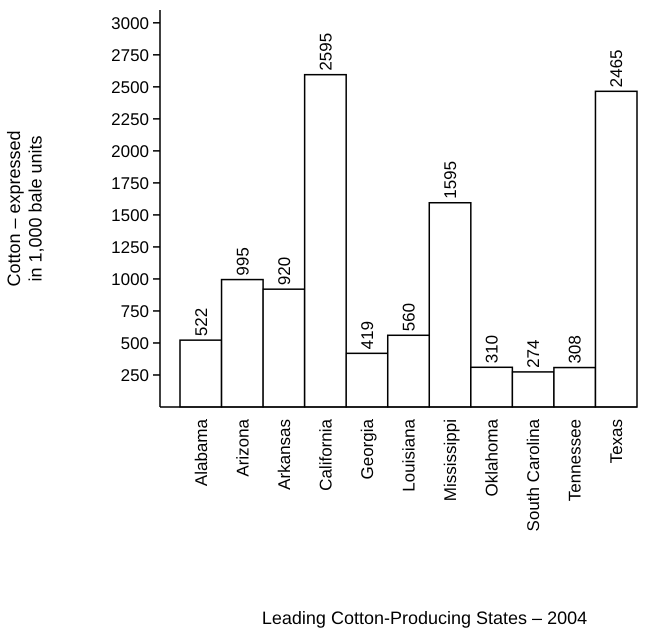 The width and height of the screenshot is (649, 636). I want to click on data-label: 522, so click(201, 322).